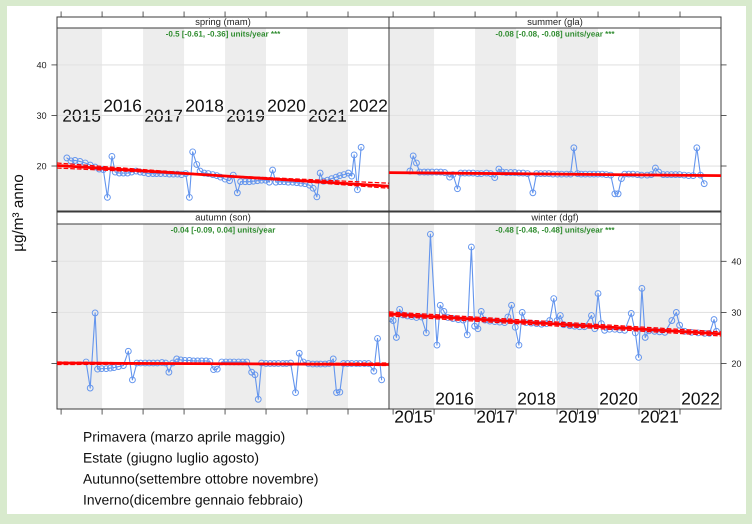 This screenshot has height=524, width=752. What do you see at coordinates (555, 230) in the screenshot?
I see `chart-subtitle: -0.48 [-0.48, -0.48] units/year ***` at bounding box center [555, 230].